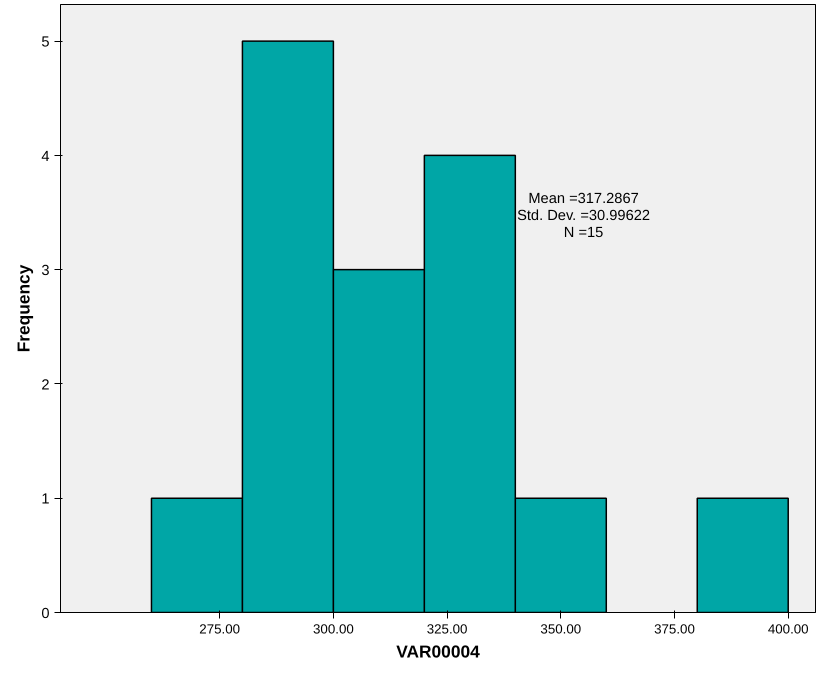 The image size is (819, 682). Describe the element at coordinates (45, 42) in the screenshot. I see `y-tick-label: 5` at that location.